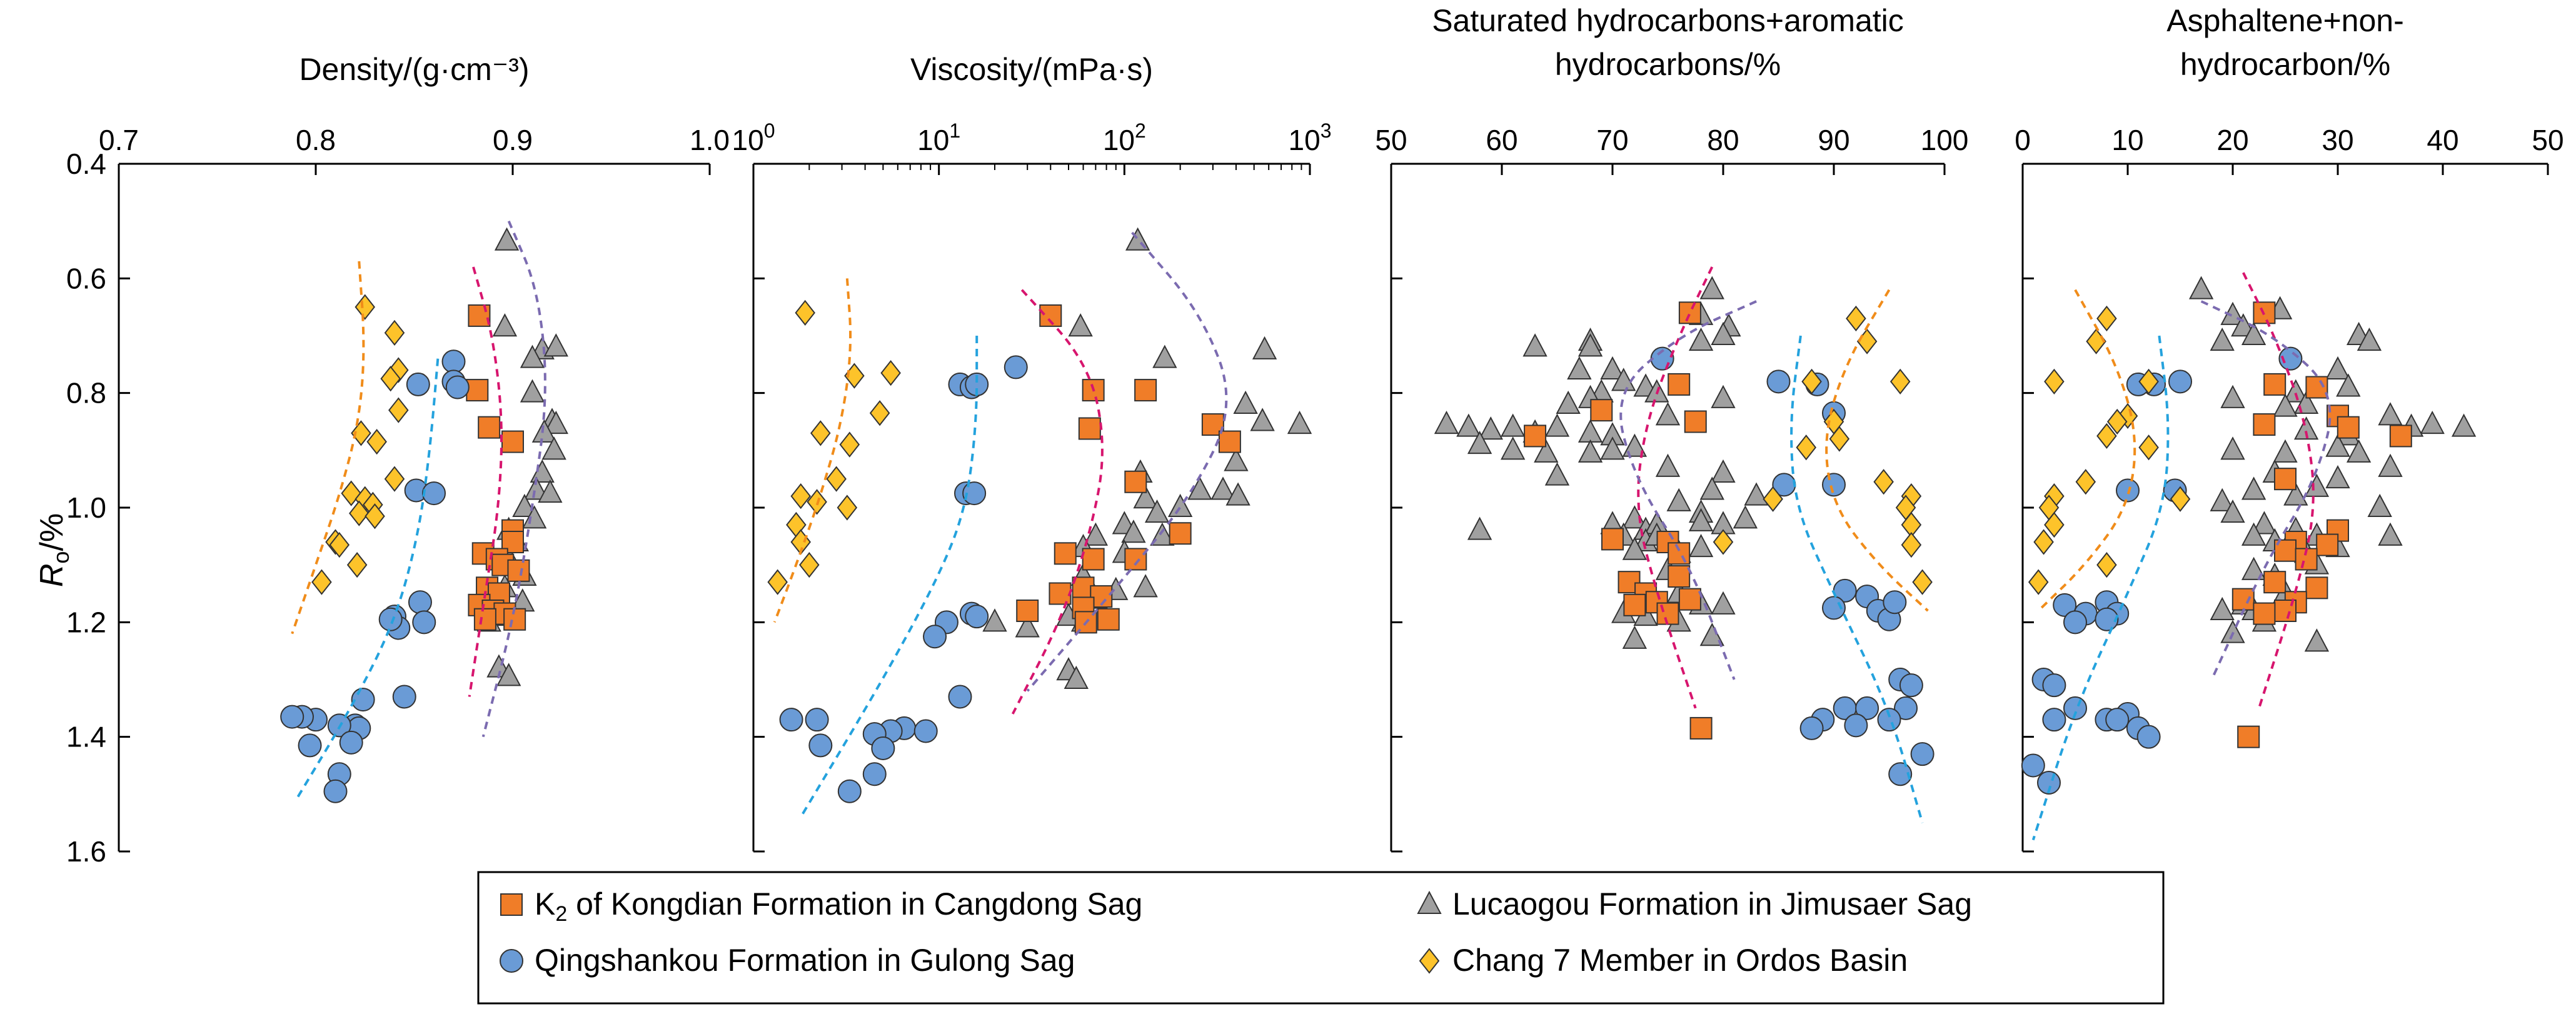 This screenshot has height=1009, width=2576. Describe the element at coordinates (1675, 488) in the screenshot. I see `trend-line-kongdian-saturated` at that location.